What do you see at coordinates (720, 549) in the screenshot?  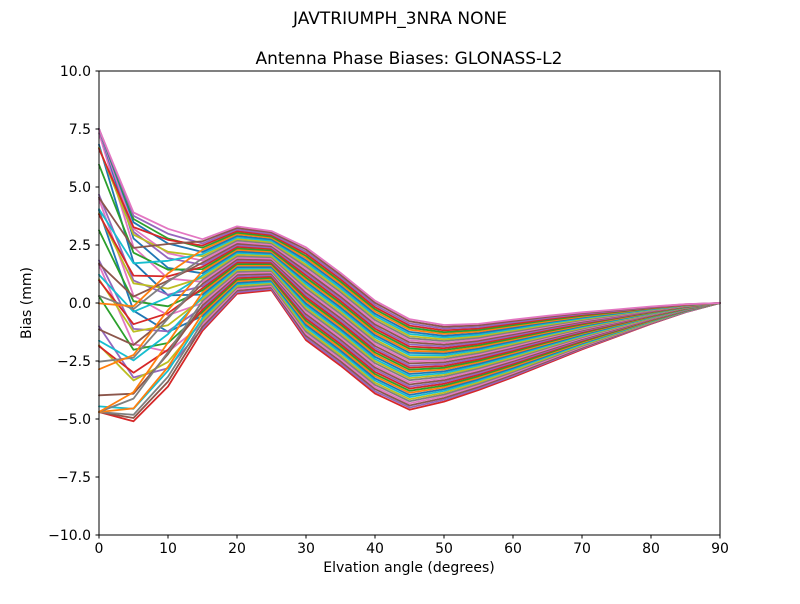 I see `x-tick-label: 90` at bounding box center [720, 549].